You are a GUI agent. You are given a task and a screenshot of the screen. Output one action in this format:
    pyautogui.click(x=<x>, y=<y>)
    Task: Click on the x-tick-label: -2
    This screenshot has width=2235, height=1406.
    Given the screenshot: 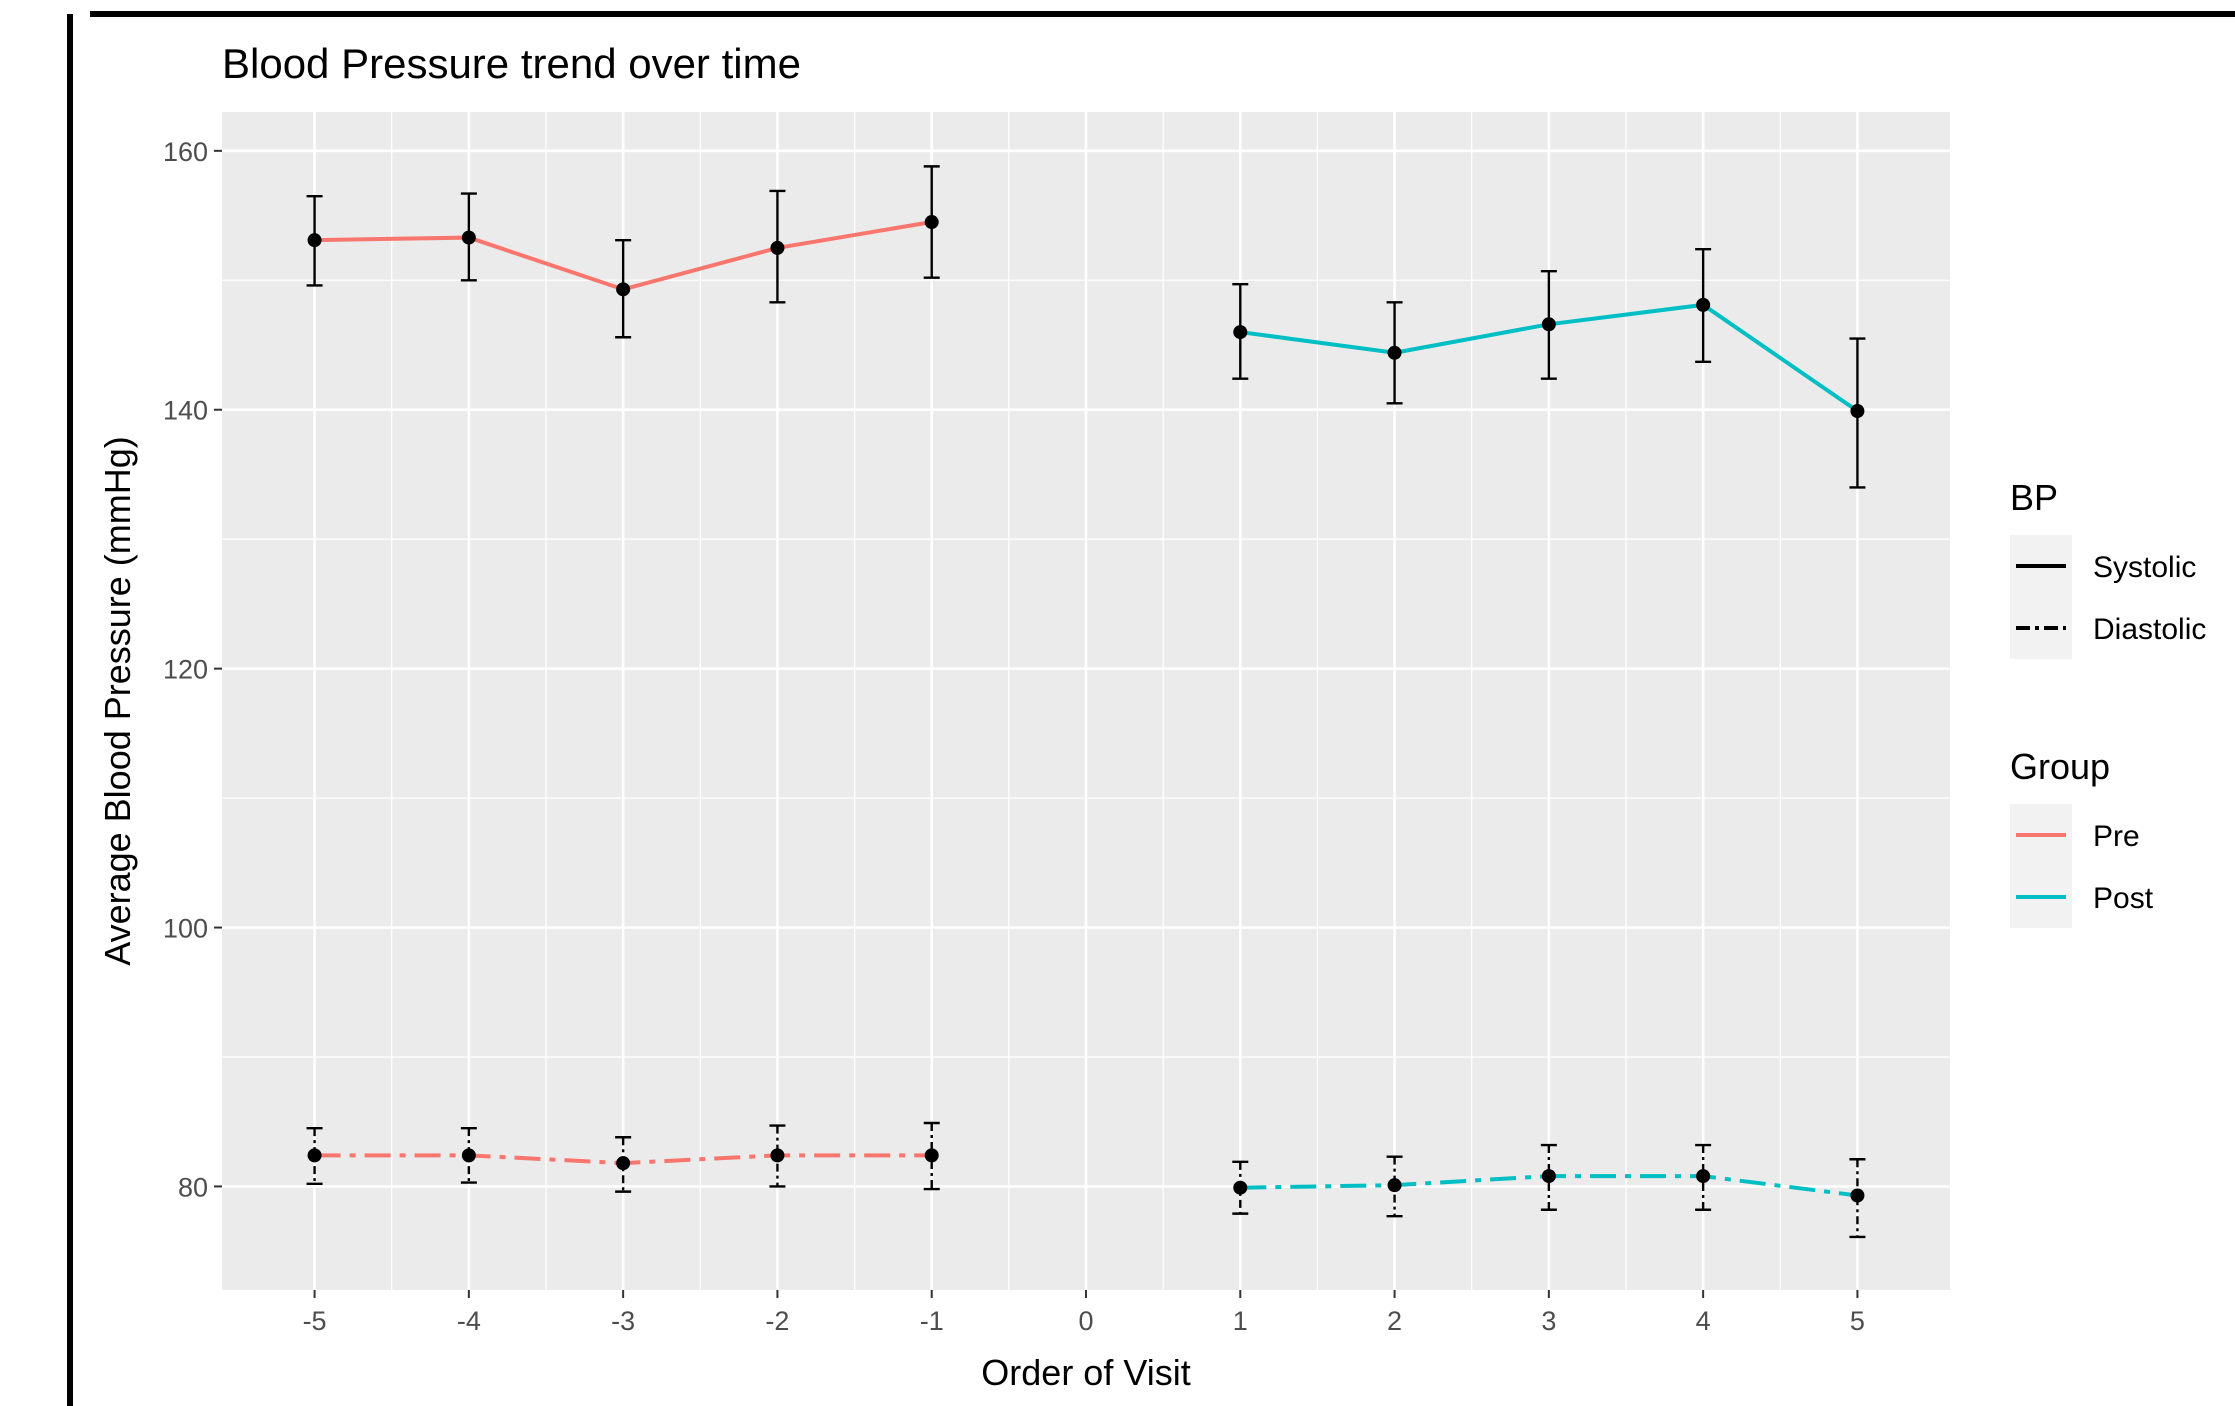 What is the action you would take?
    pyautogui.click(x=777, y=1321)
    